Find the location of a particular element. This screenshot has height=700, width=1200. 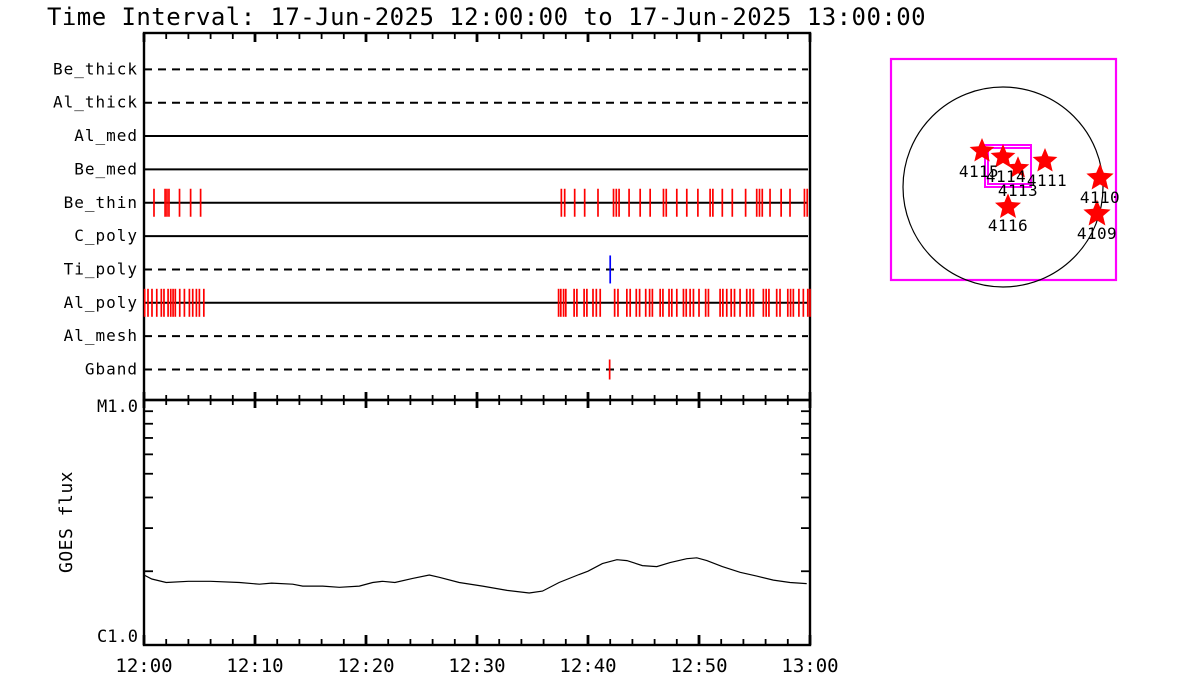

filter-row-label: Be_med is located at coordinates (106, 168).